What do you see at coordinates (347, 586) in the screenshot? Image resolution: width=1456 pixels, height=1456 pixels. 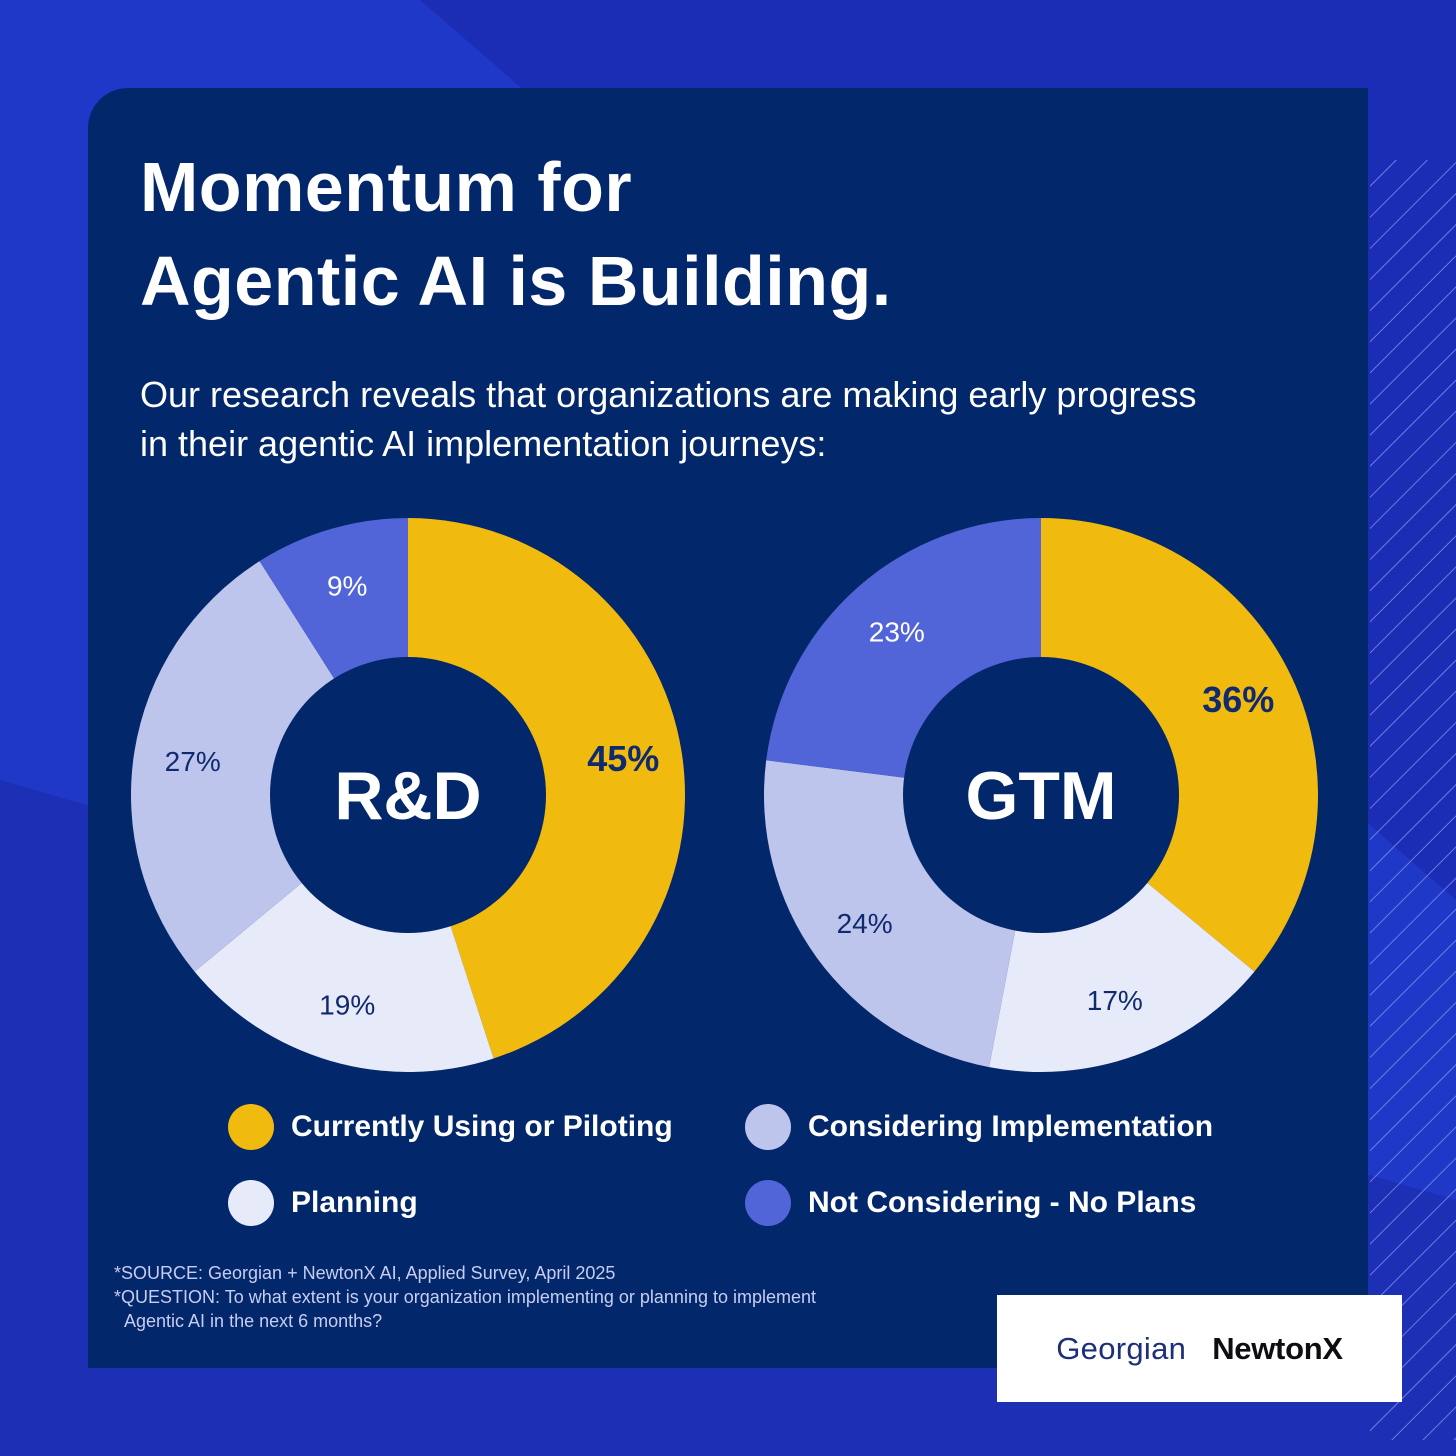 I see `slice-value-label: 9%` at bounding box center [347, 586].